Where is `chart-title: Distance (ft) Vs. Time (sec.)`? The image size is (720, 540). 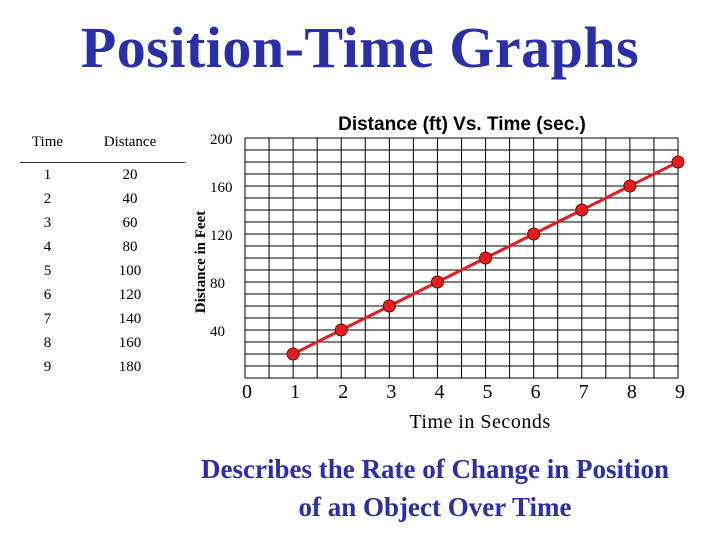
chart-title: Distance (ft) Vs. Time (sec.) is located at coordinates (462, 124).